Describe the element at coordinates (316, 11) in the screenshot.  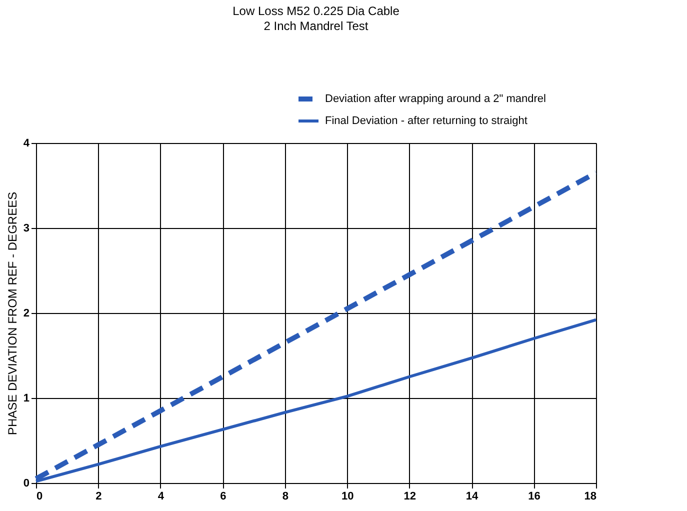
I see `chart-title: Low Loss M52 0.225 Dia Cable` at that location.